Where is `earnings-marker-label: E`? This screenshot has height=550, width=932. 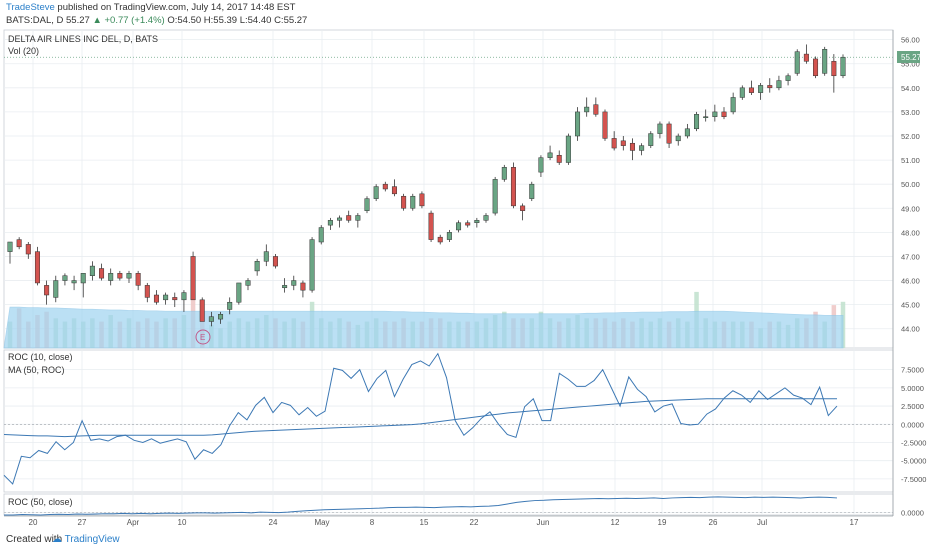 earnings-marker-label: E is located at coordinates (202, 337).